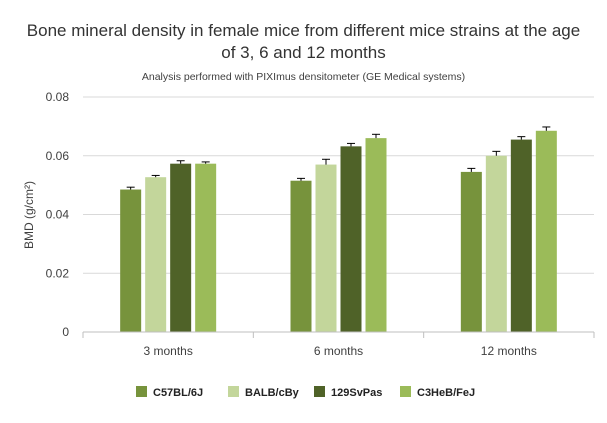  What do you see at coordinates (58, 156) in the screenshot?
I see `y-tick-label: 0.06` at bounding box center [58, 156].